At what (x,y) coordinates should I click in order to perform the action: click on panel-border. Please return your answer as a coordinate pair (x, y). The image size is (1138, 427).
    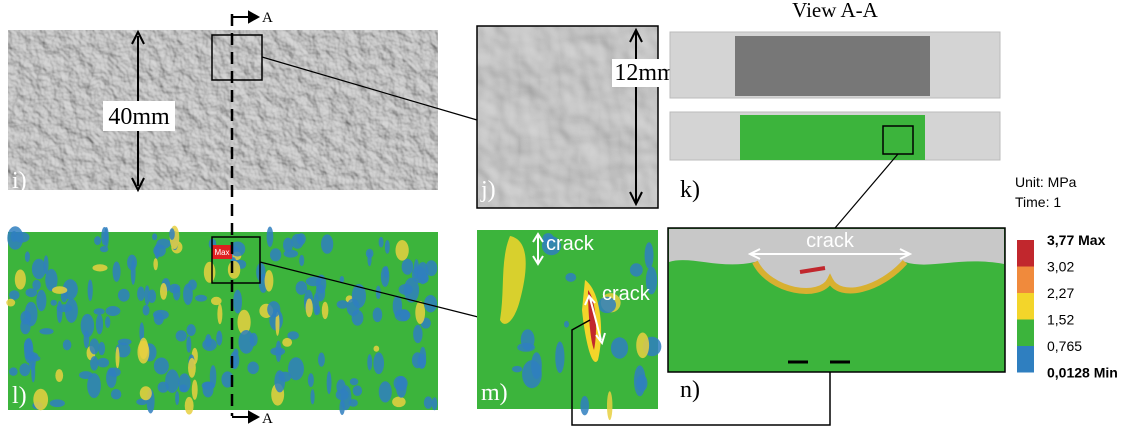
    Looking at the image, I should click on (567, 117).